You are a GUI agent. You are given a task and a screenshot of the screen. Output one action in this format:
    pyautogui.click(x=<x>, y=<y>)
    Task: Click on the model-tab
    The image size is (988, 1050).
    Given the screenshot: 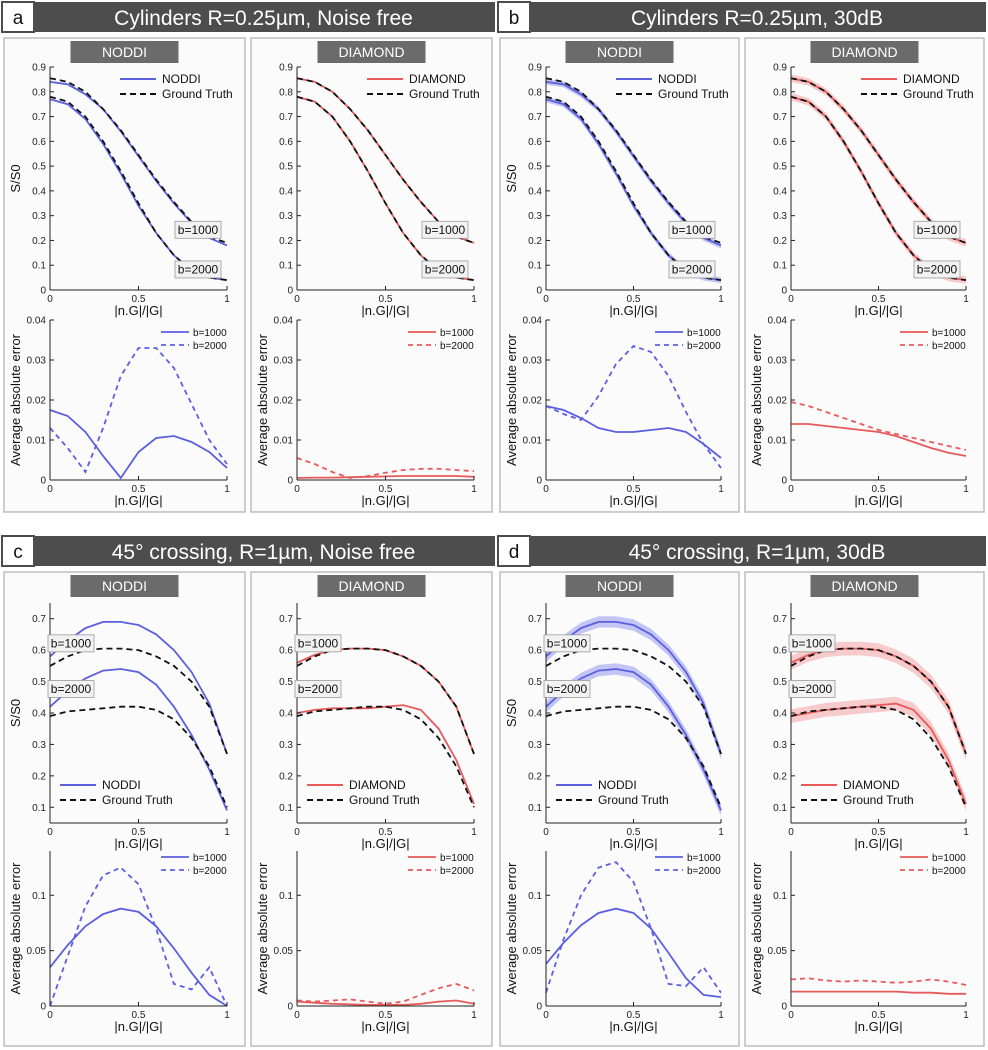 What is the action you would take?
    pyautogui.click(x=124, y=586)
    